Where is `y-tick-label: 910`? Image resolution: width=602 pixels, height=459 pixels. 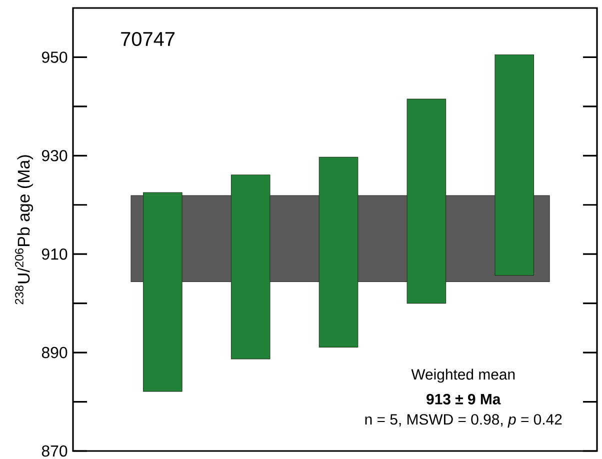 y-tick-label: 910 is located at coordinates (55, 254).